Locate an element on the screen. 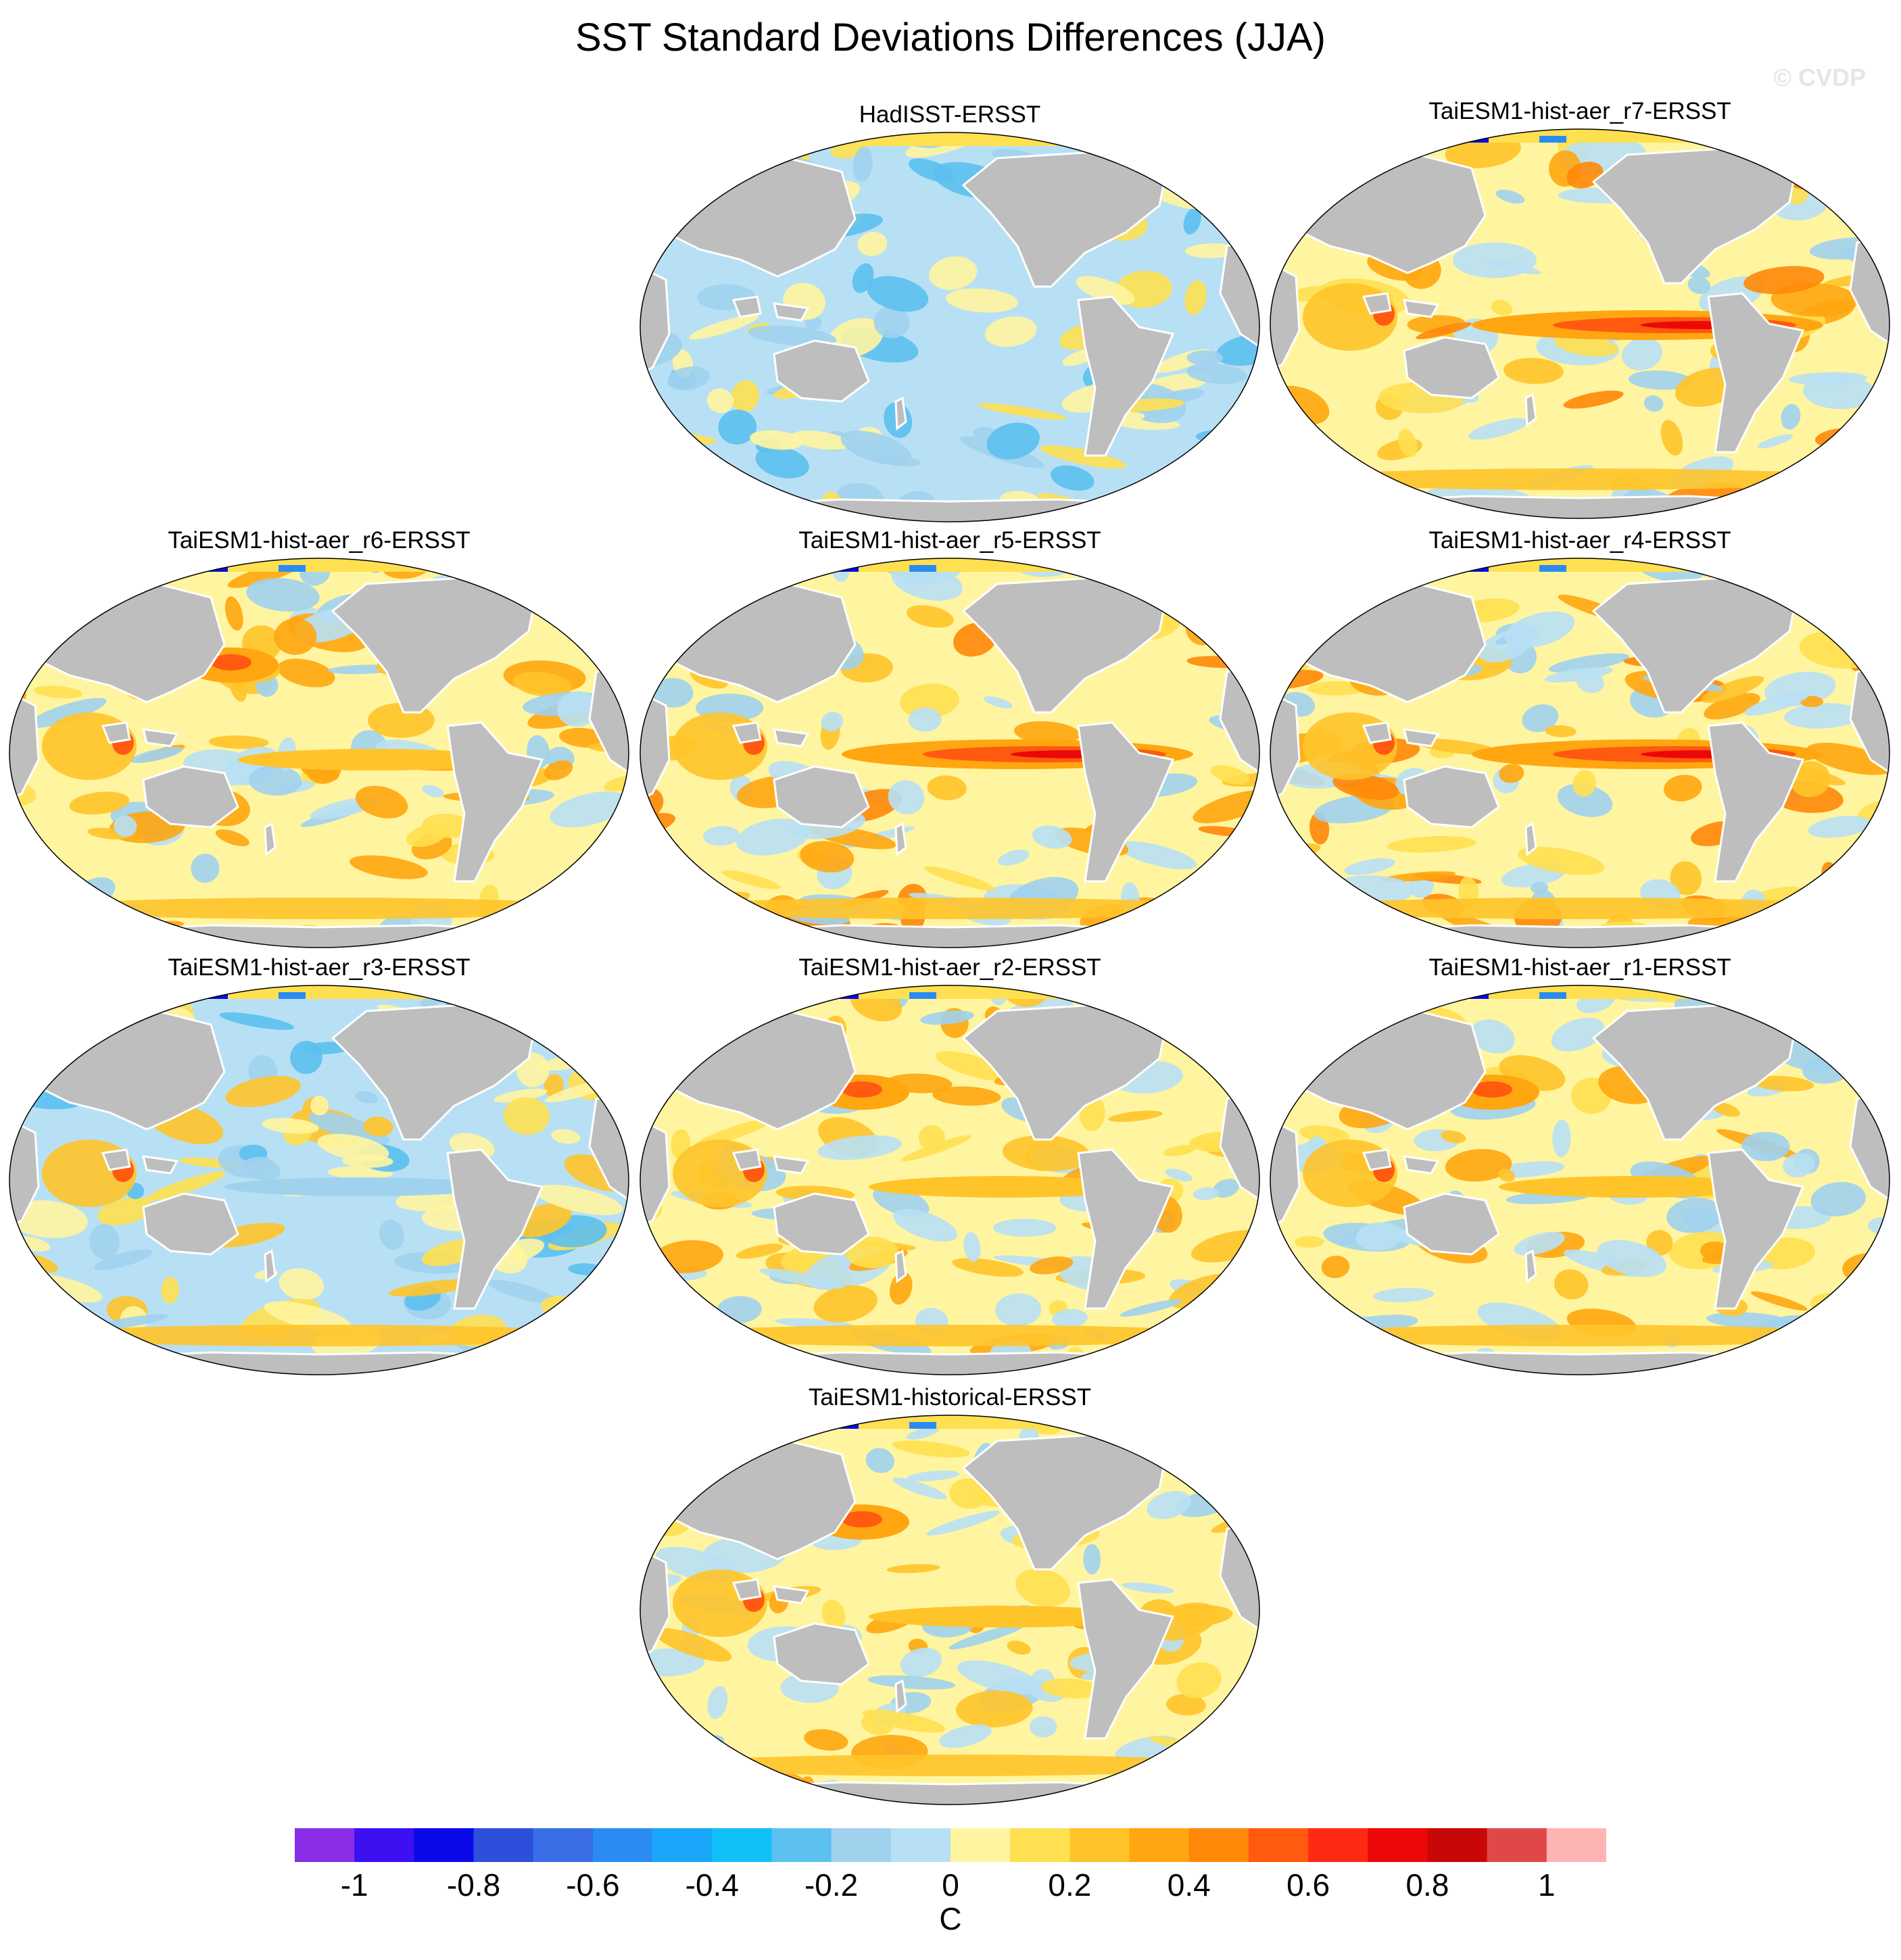  panel-title: TaiESM1-hist-aer_r5-ERSST is located at coordinates (949, 540).